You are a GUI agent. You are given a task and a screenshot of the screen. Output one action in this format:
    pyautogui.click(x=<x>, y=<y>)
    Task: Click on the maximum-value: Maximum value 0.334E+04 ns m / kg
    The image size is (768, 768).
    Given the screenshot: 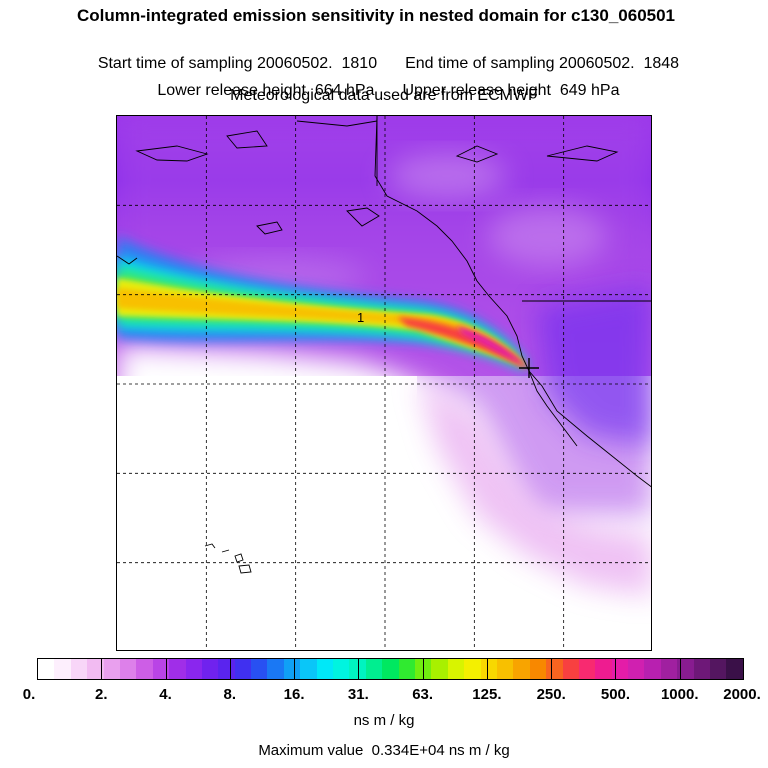 What is the action you would take?
    pyautogui.click(x=384, y=750)
    